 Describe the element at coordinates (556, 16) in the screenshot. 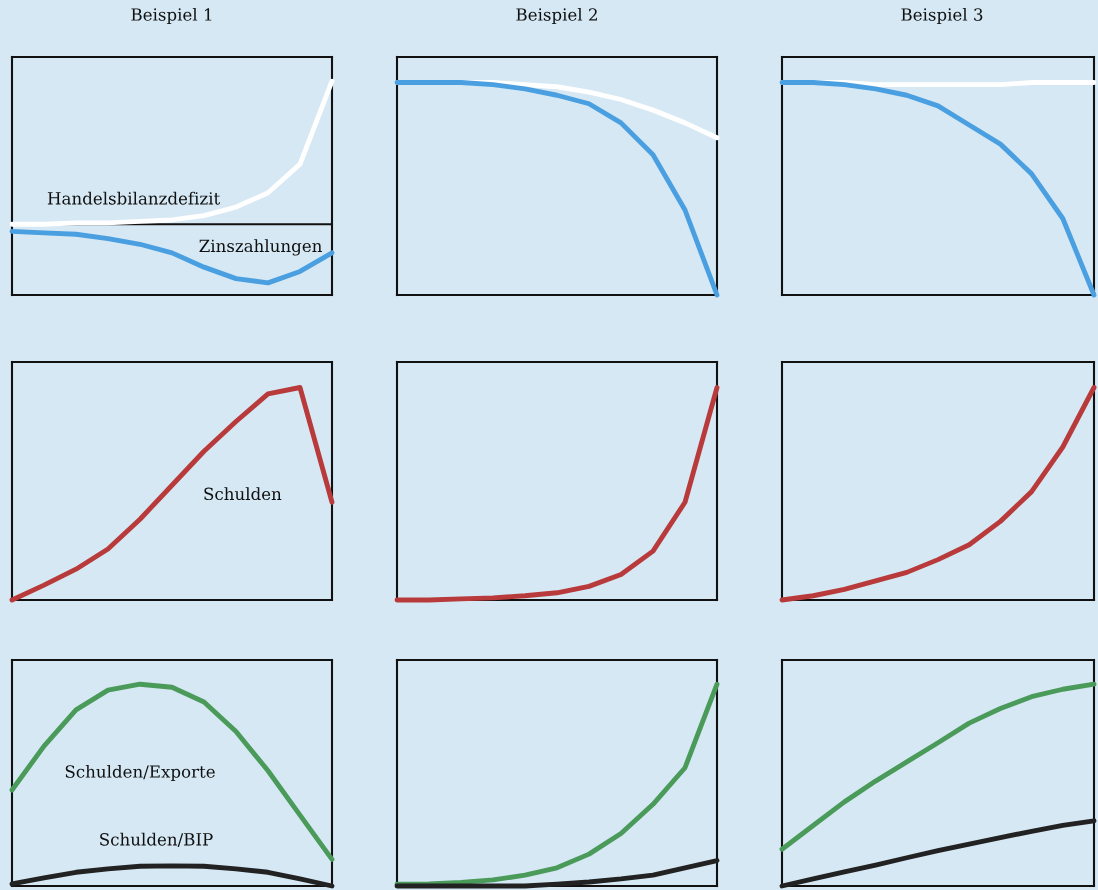

I see `chart-title: Beispiel 2` at that location.